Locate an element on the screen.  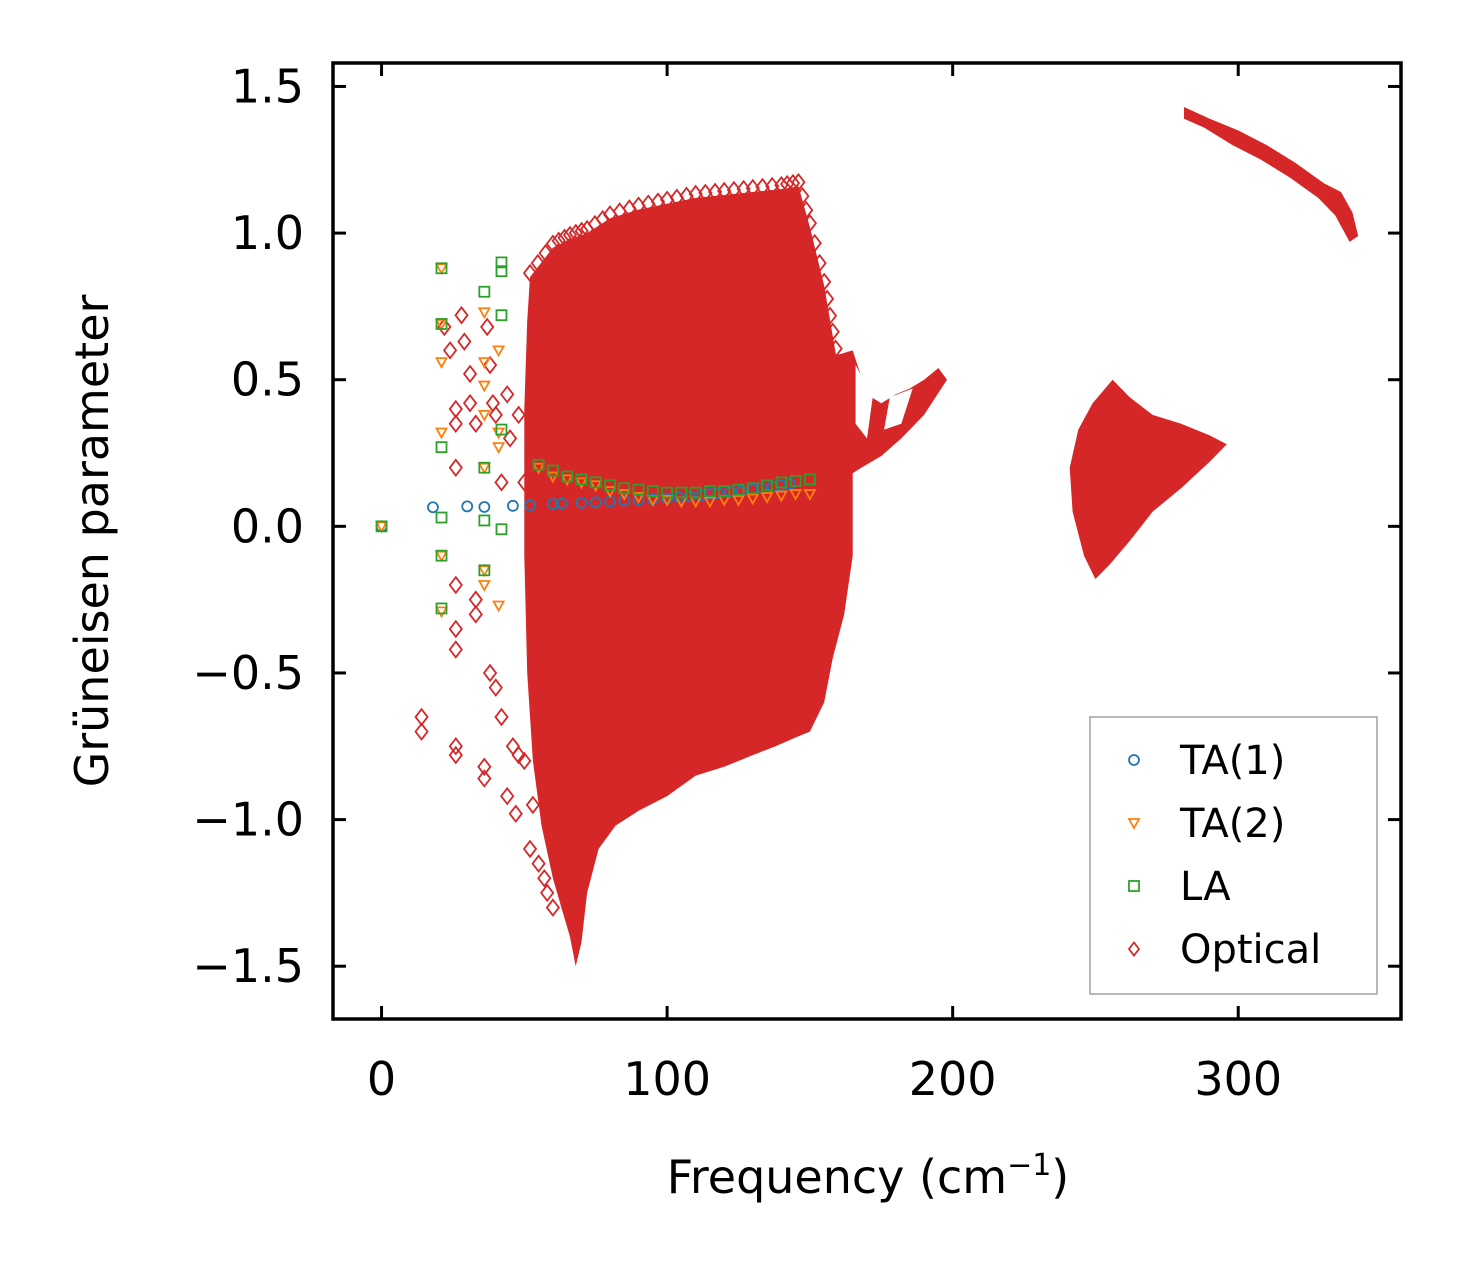
optical-dense-main is located at coordinates (688, 576).